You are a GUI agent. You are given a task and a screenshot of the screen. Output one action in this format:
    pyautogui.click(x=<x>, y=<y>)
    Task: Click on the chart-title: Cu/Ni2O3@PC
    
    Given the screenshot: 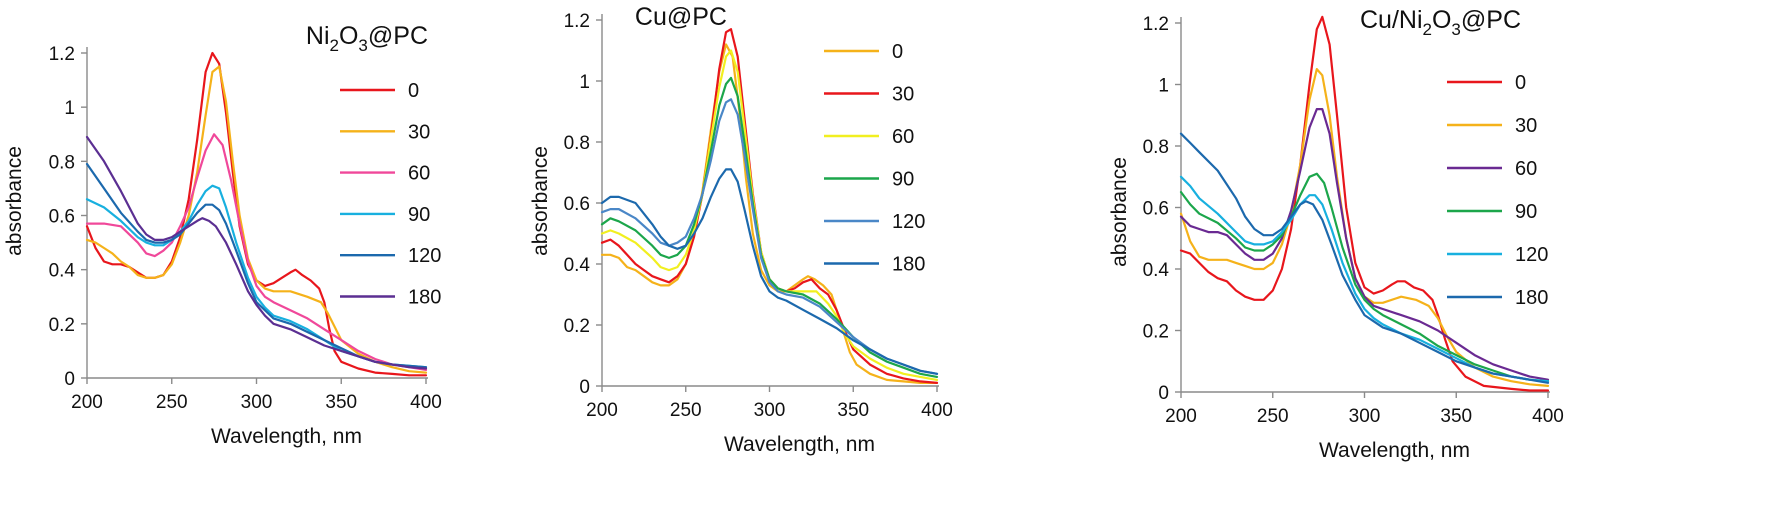 What is the action you would take?
    pyautogui.click(x=1440, y=22)
    